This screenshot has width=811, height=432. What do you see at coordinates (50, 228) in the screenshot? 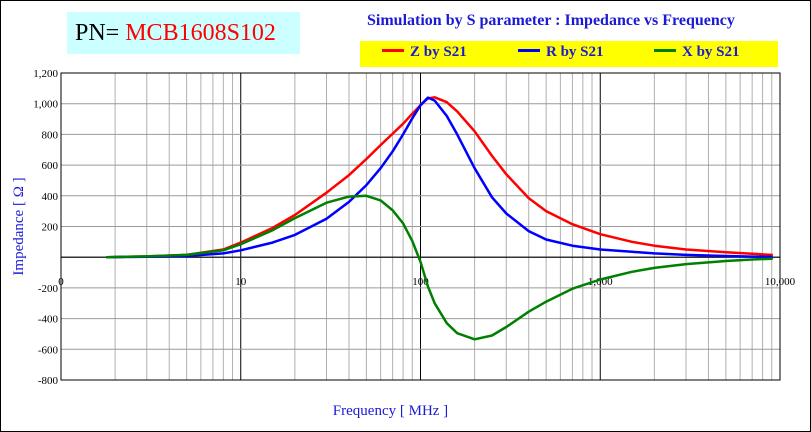
I see `y-tick-label: 200` at bounding box center [50, 228].